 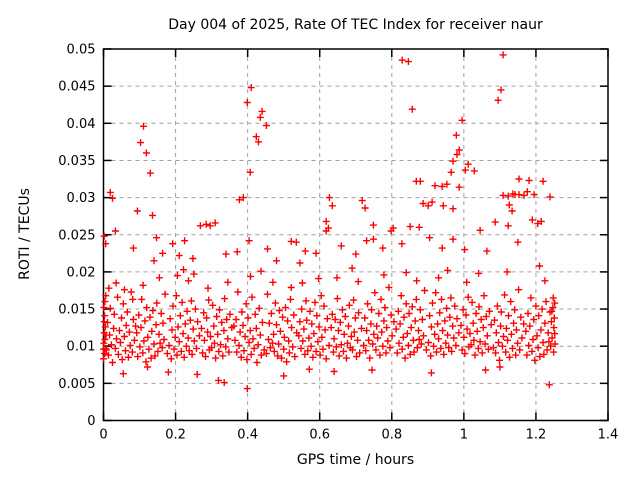 I want to click on svg-text: 0.035, so click(x=76, y=161).